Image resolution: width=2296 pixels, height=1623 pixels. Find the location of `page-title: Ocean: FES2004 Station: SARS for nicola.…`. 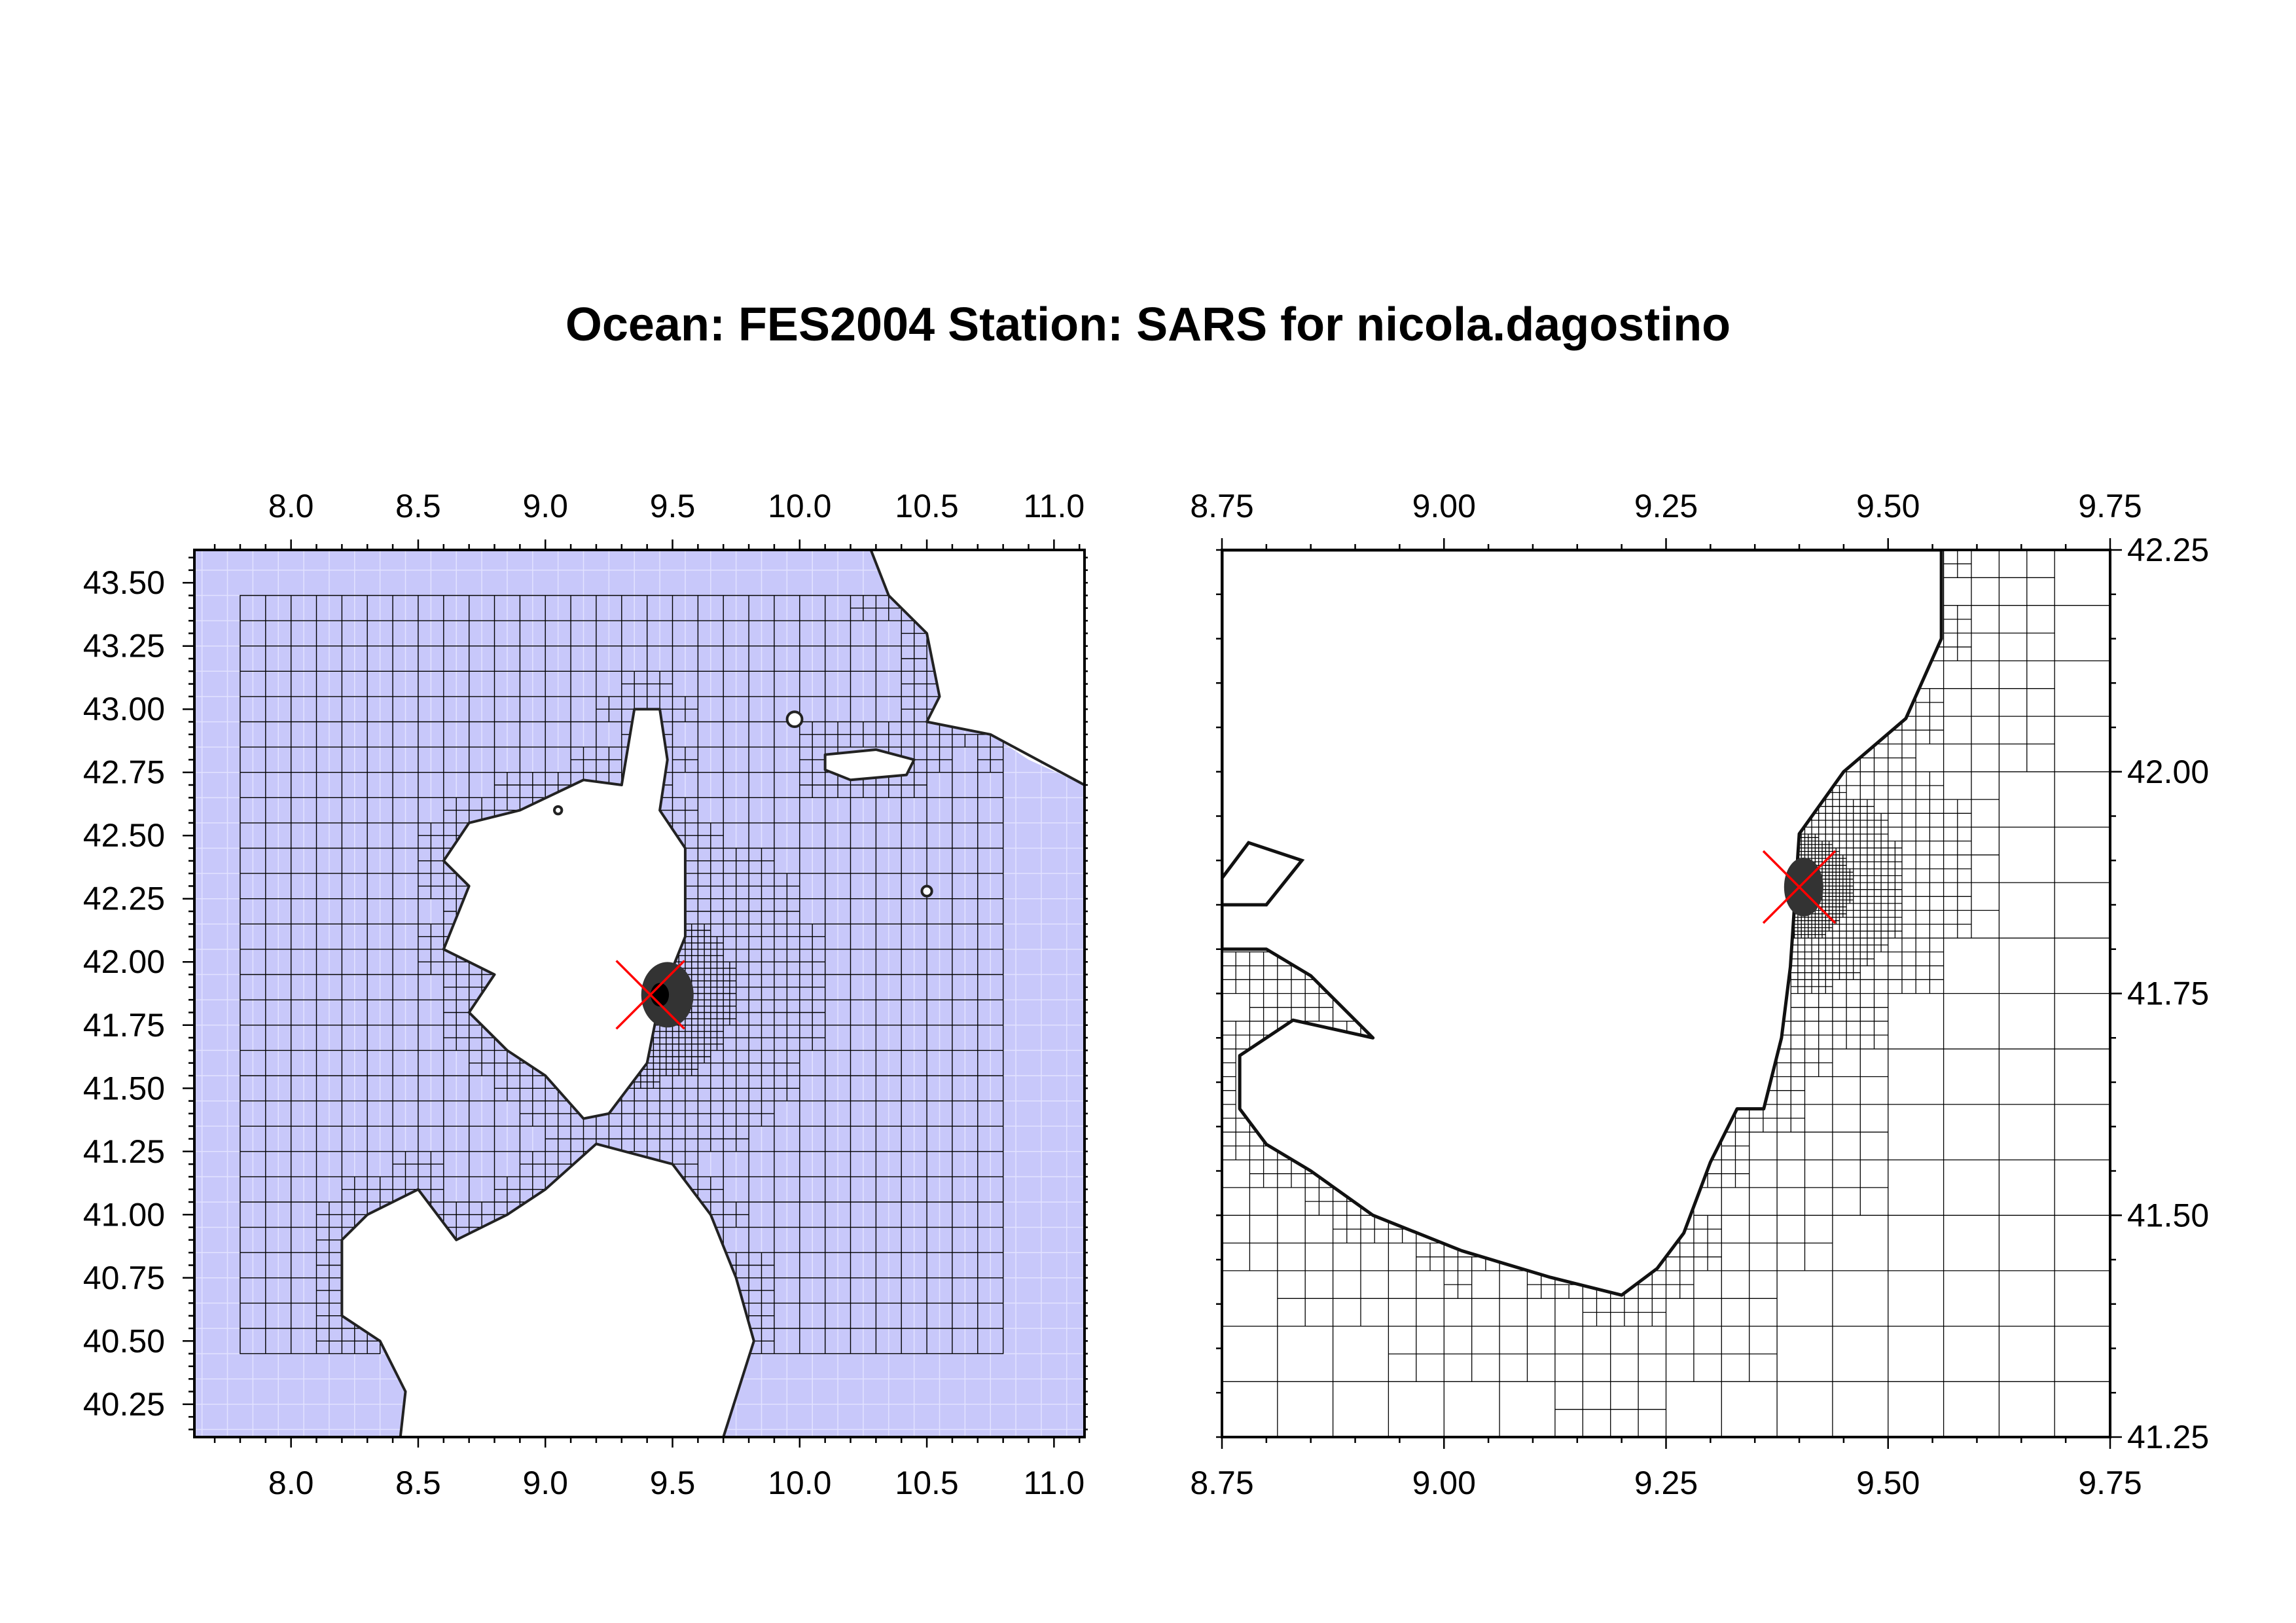

page-title: Ocean: FES2004 Station: SARS for nicola.… is located at coordinates (1148, 325).